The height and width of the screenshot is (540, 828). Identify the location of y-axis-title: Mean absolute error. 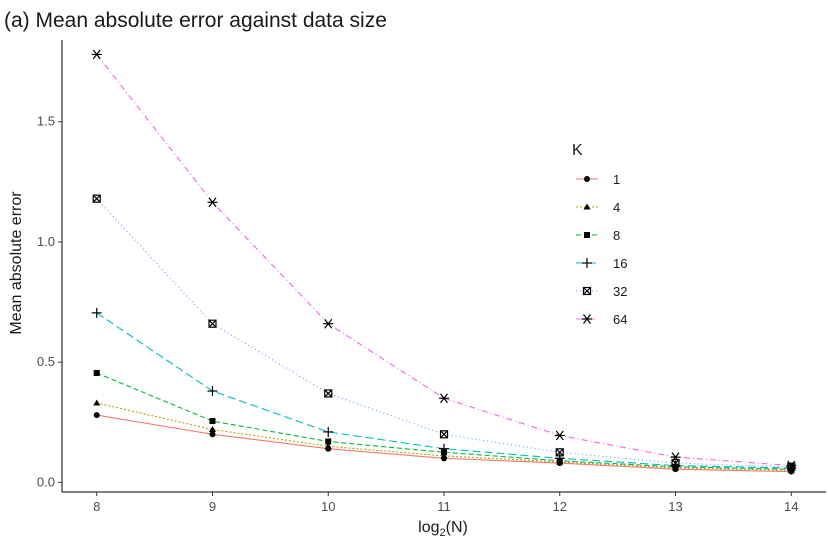
(16, 263).